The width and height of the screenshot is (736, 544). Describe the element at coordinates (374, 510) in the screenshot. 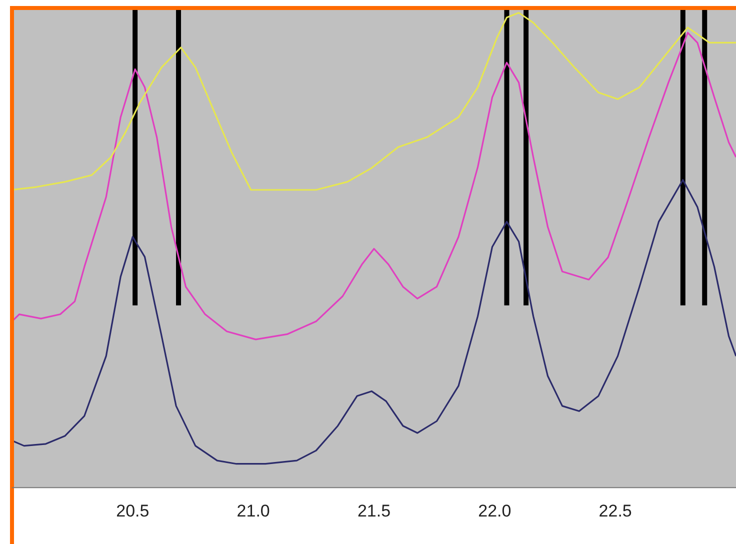

I see `x-tick-label: 21.5` at that location.